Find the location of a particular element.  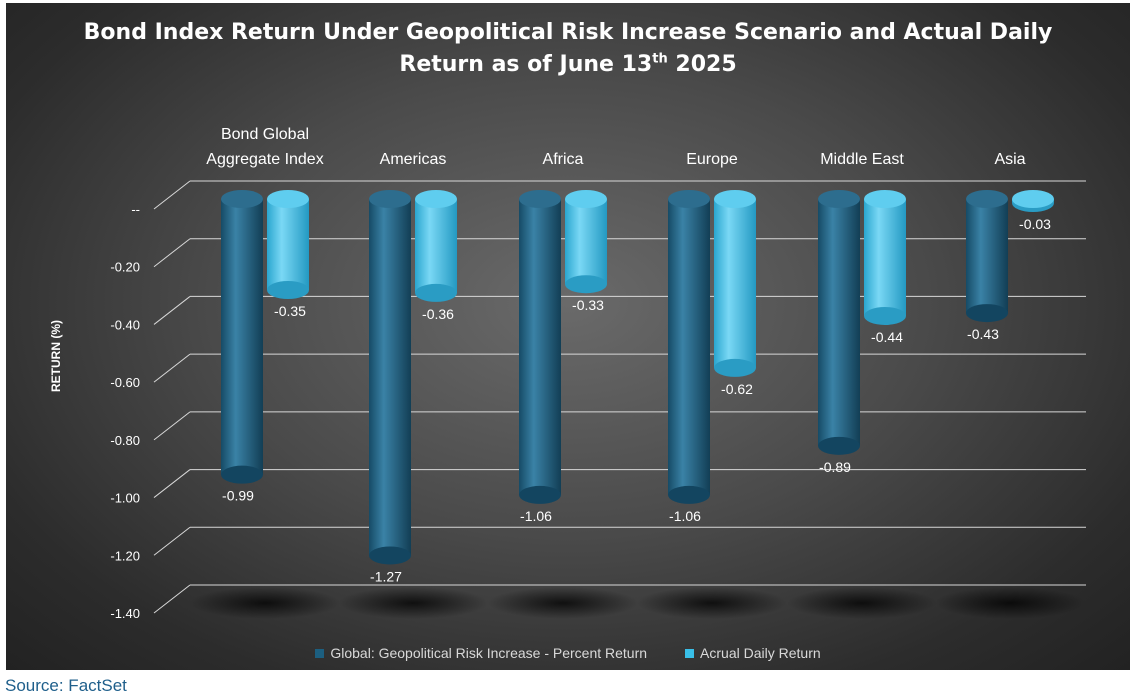

legend-item-series-2: Acrual Daily Return is located at coordinates (753, 653).